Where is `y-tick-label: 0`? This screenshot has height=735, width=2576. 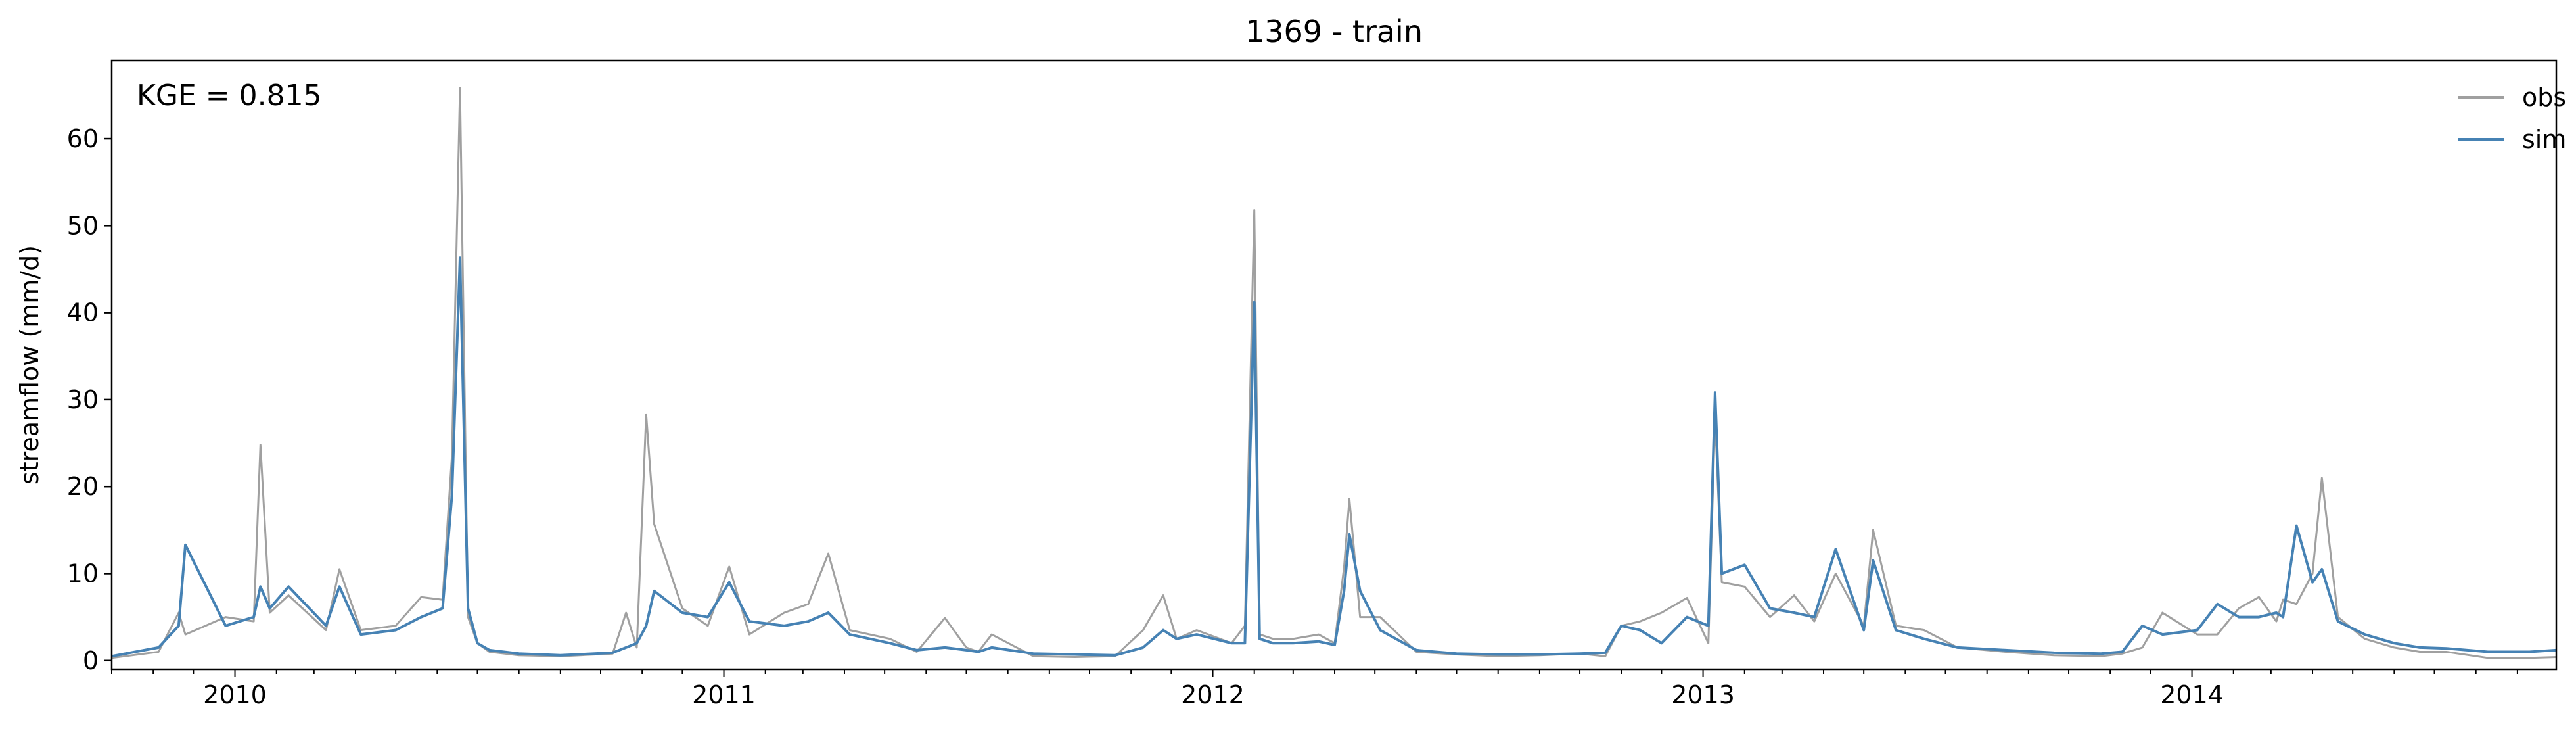
y-tick-label: 0 is located at coordinates (91, 660).